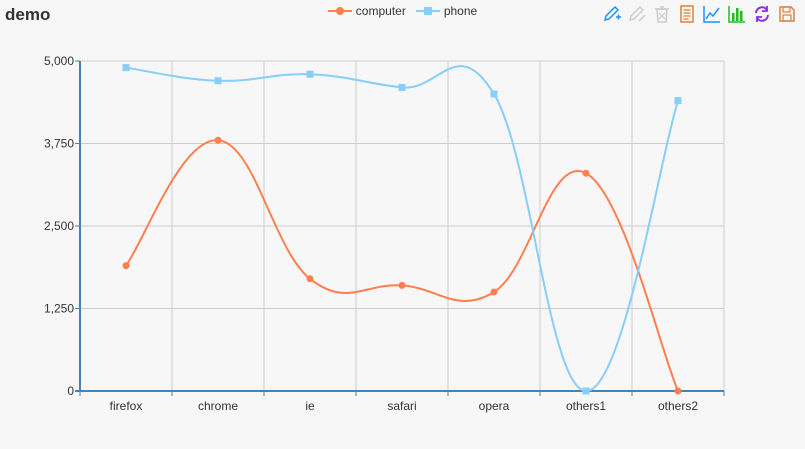 The width and height of the screenshot is (805, 449). I want to click on legend-item-phone: phone, so click(446, 11).